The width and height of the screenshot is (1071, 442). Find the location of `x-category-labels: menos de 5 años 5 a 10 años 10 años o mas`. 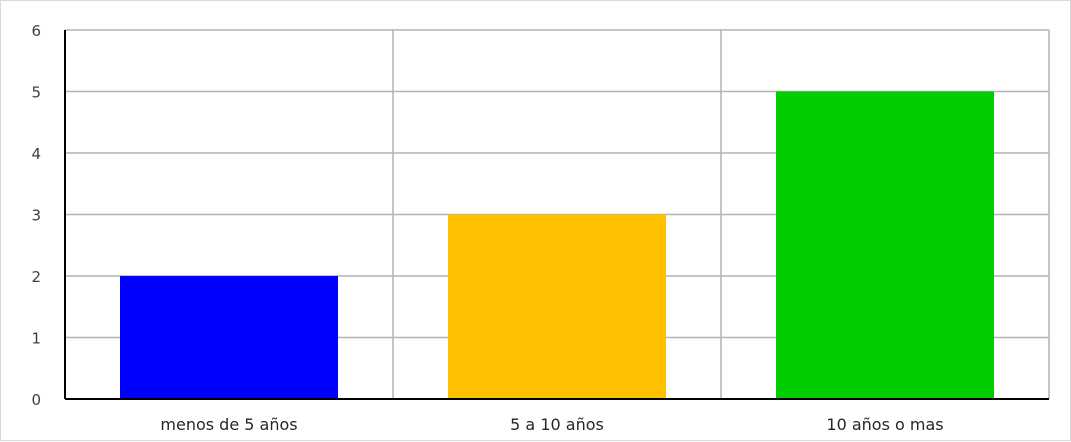

x-category-labels: menos de 5 años 5 a 10 años 10 años o mas is located at coordinates (551, 424).